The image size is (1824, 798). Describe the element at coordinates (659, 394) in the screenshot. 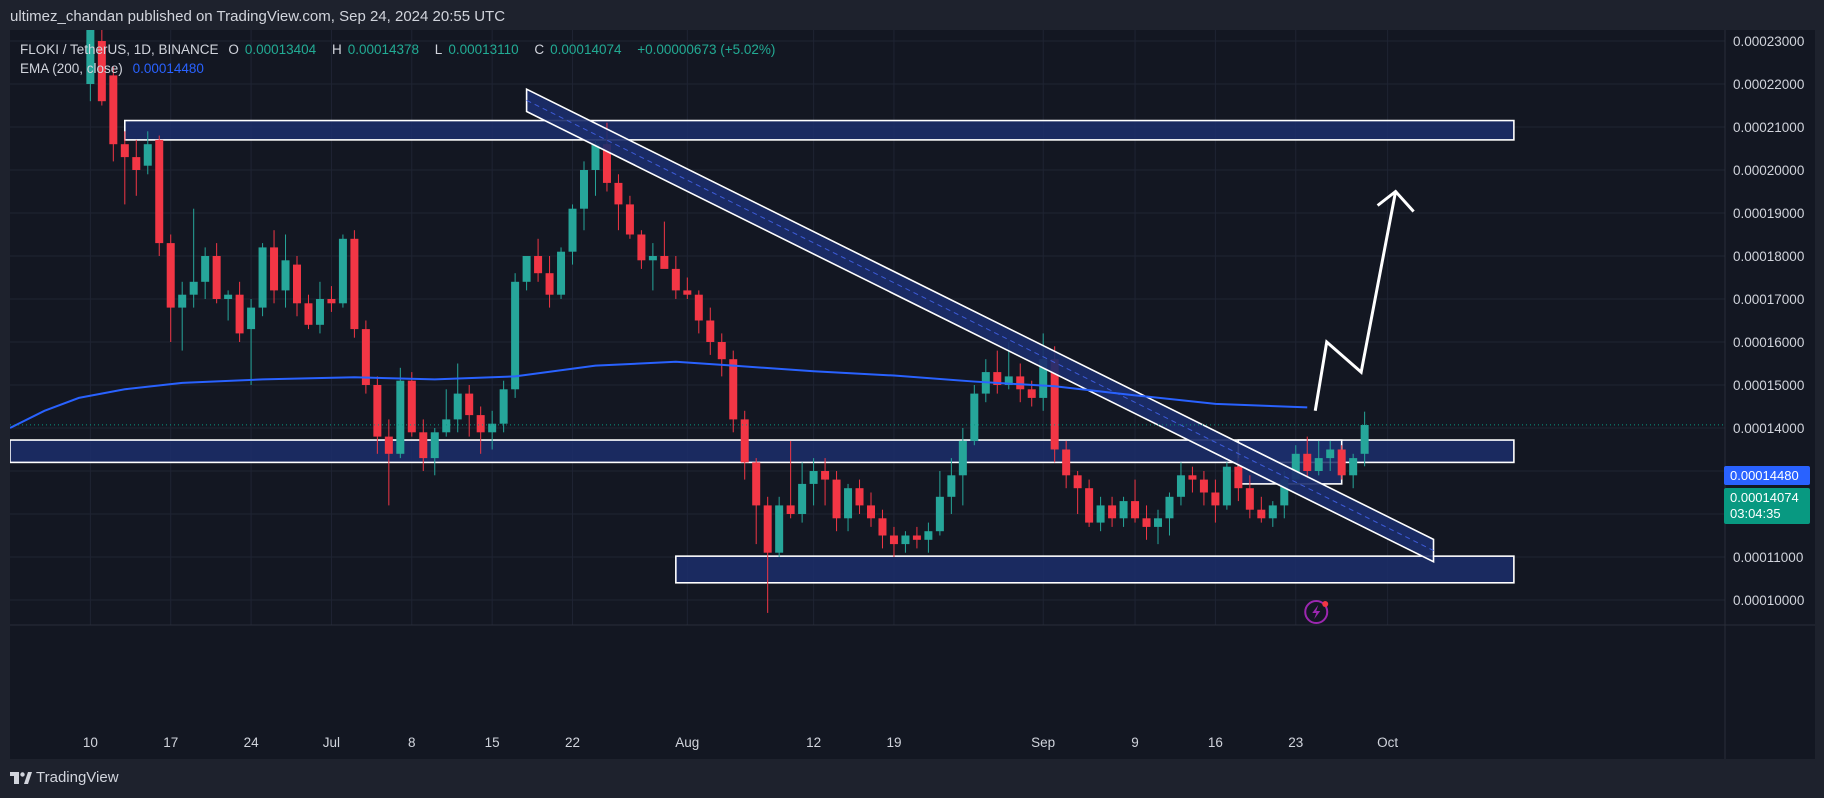

I see `ema-line` at that location.